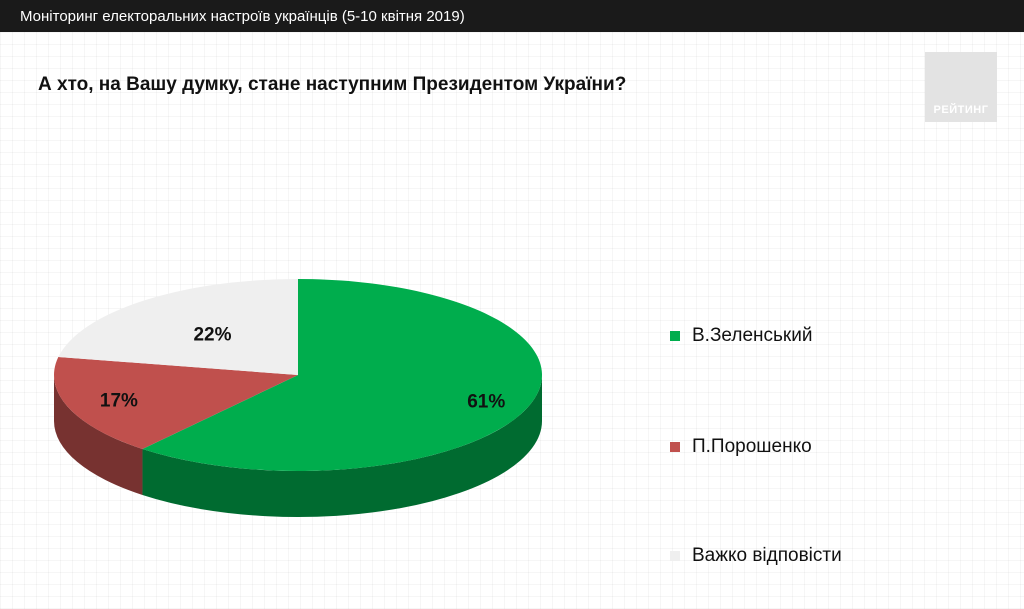  I want to click on pie-side-poroshenko, so click(98, 435).